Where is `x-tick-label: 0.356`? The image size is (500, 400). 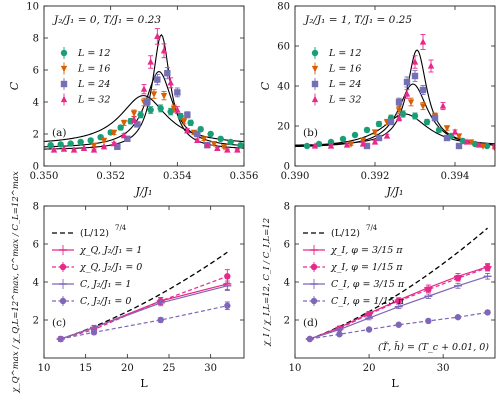
x-tick-label: 0.356 is located at coordinates (244, 176).